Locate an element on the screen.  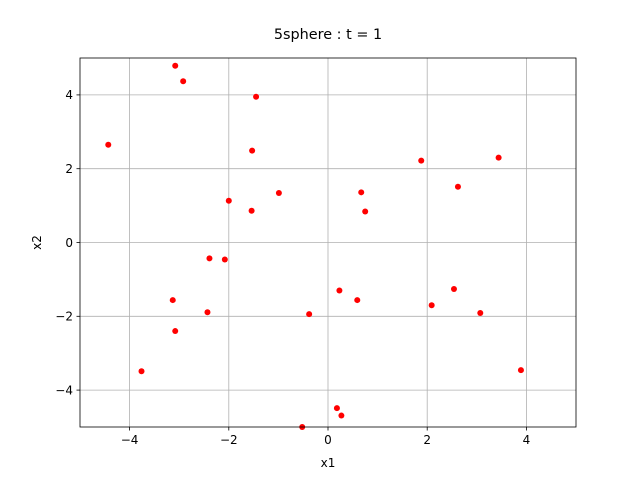
x-tick-label: 0 is located at coordinates (328, 440).